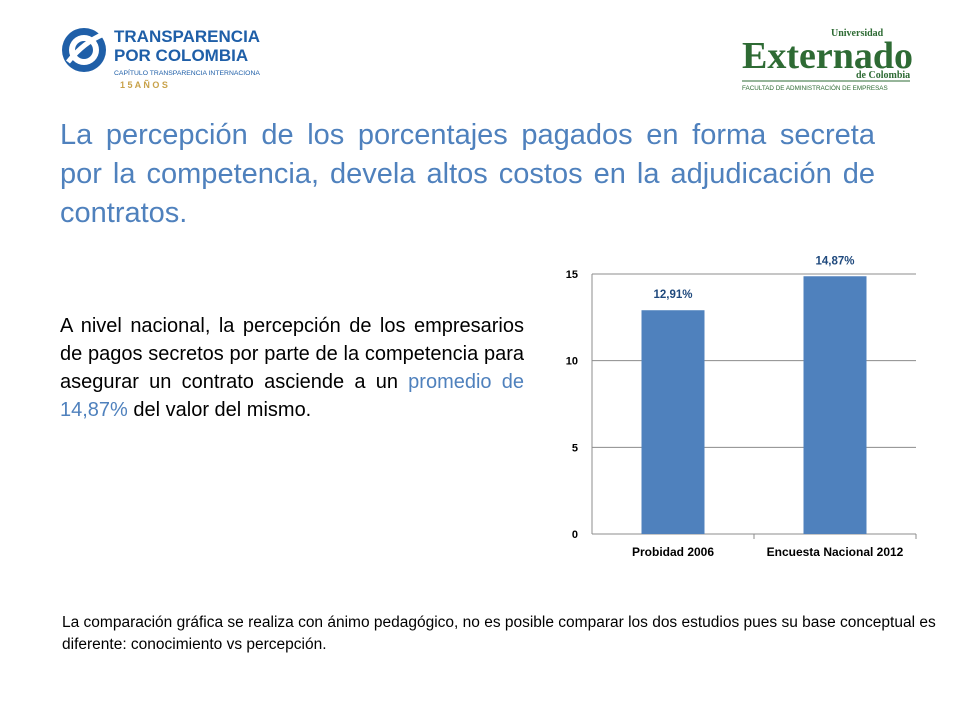 Image resolution: width=960 pixels, height=720 pixels. Describe the element at coordinates (827, 56) in the screenshot. I see `externado-big: Externado` at that location.